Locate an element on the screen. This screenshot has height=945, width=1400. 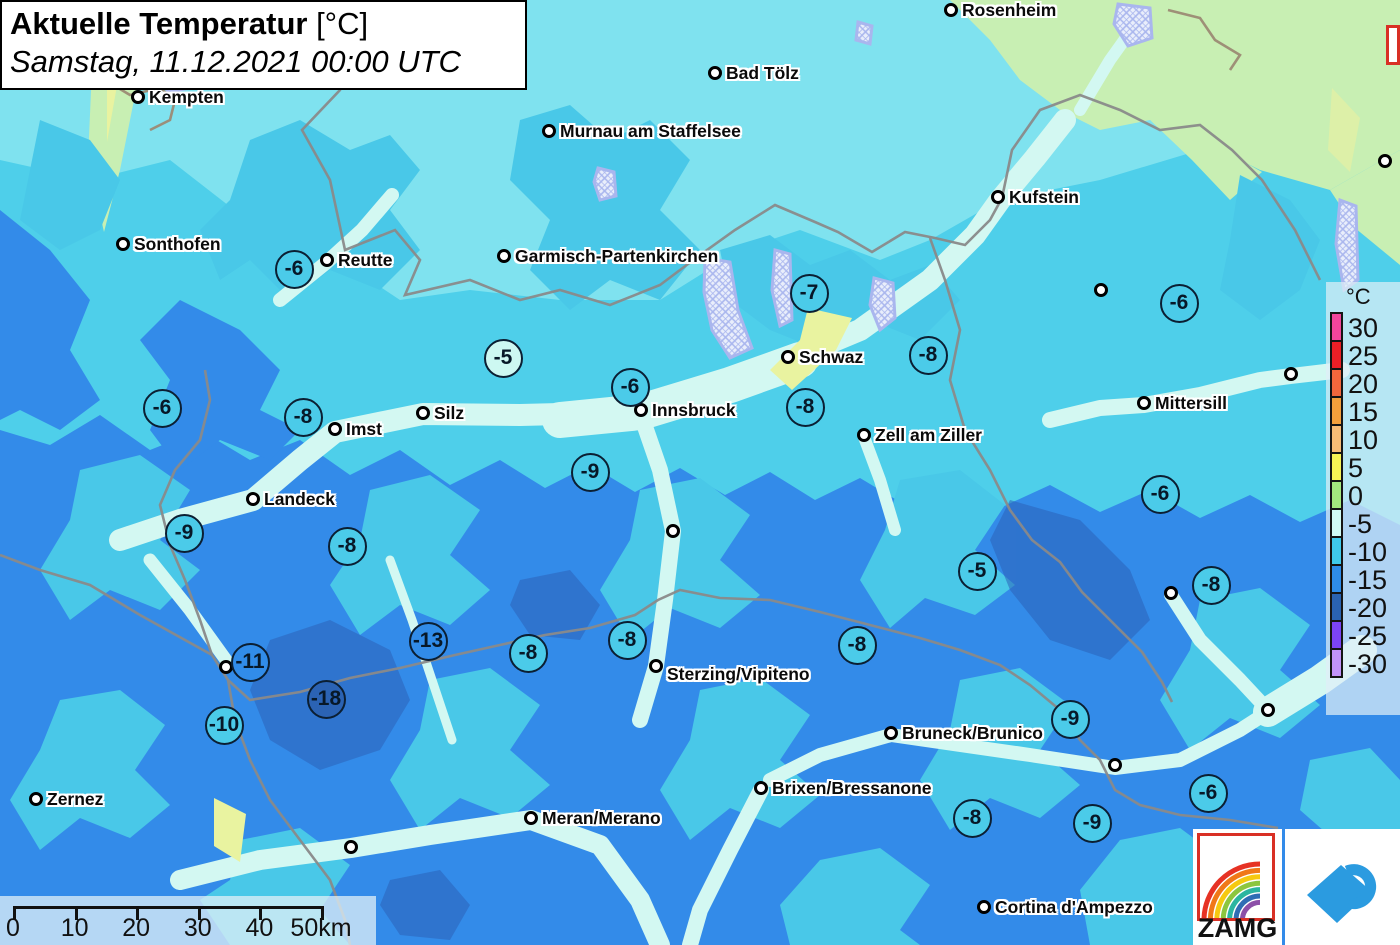
map-title-unit: [°C] is located at coordinates (338, 23).